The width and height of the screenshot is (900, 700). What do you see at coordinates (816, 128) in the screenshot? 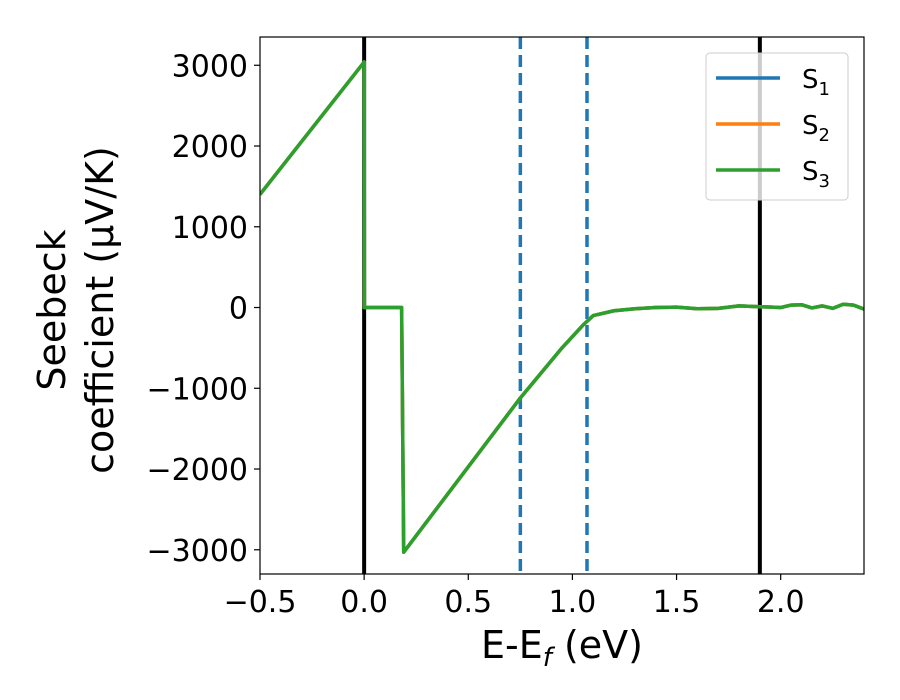
I see `legend-label-2: S2` at bounding box center [816, 128].